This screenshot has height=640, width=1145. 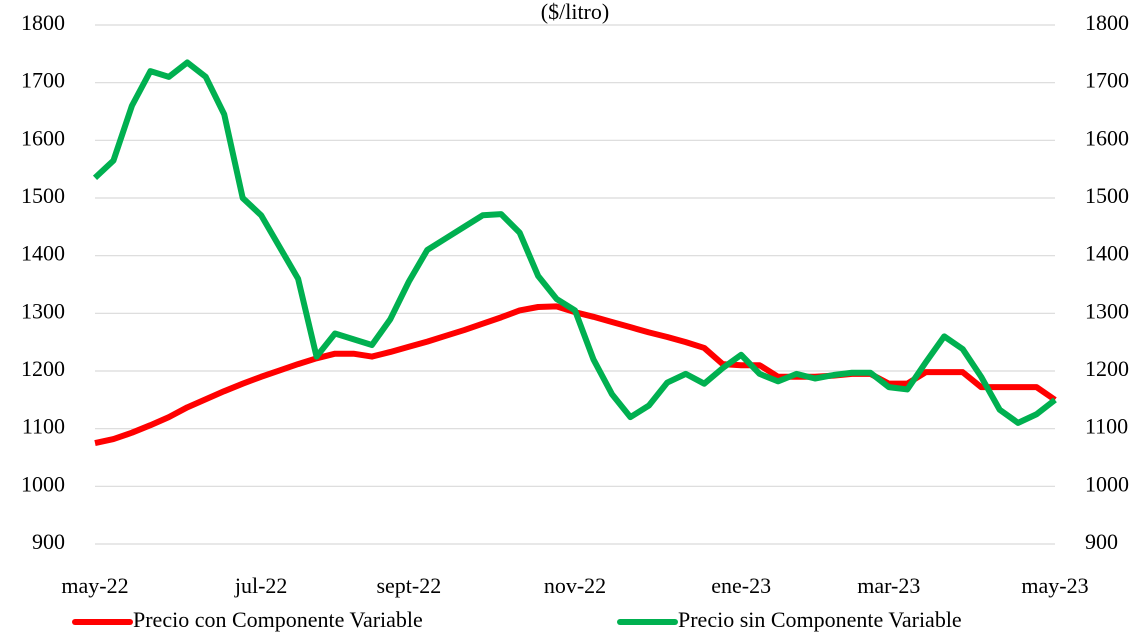 What do you see at coordinates (575, 585) in the screenshot?
I see `x-tick-label: nov-22` at bounding box center [575, 585].